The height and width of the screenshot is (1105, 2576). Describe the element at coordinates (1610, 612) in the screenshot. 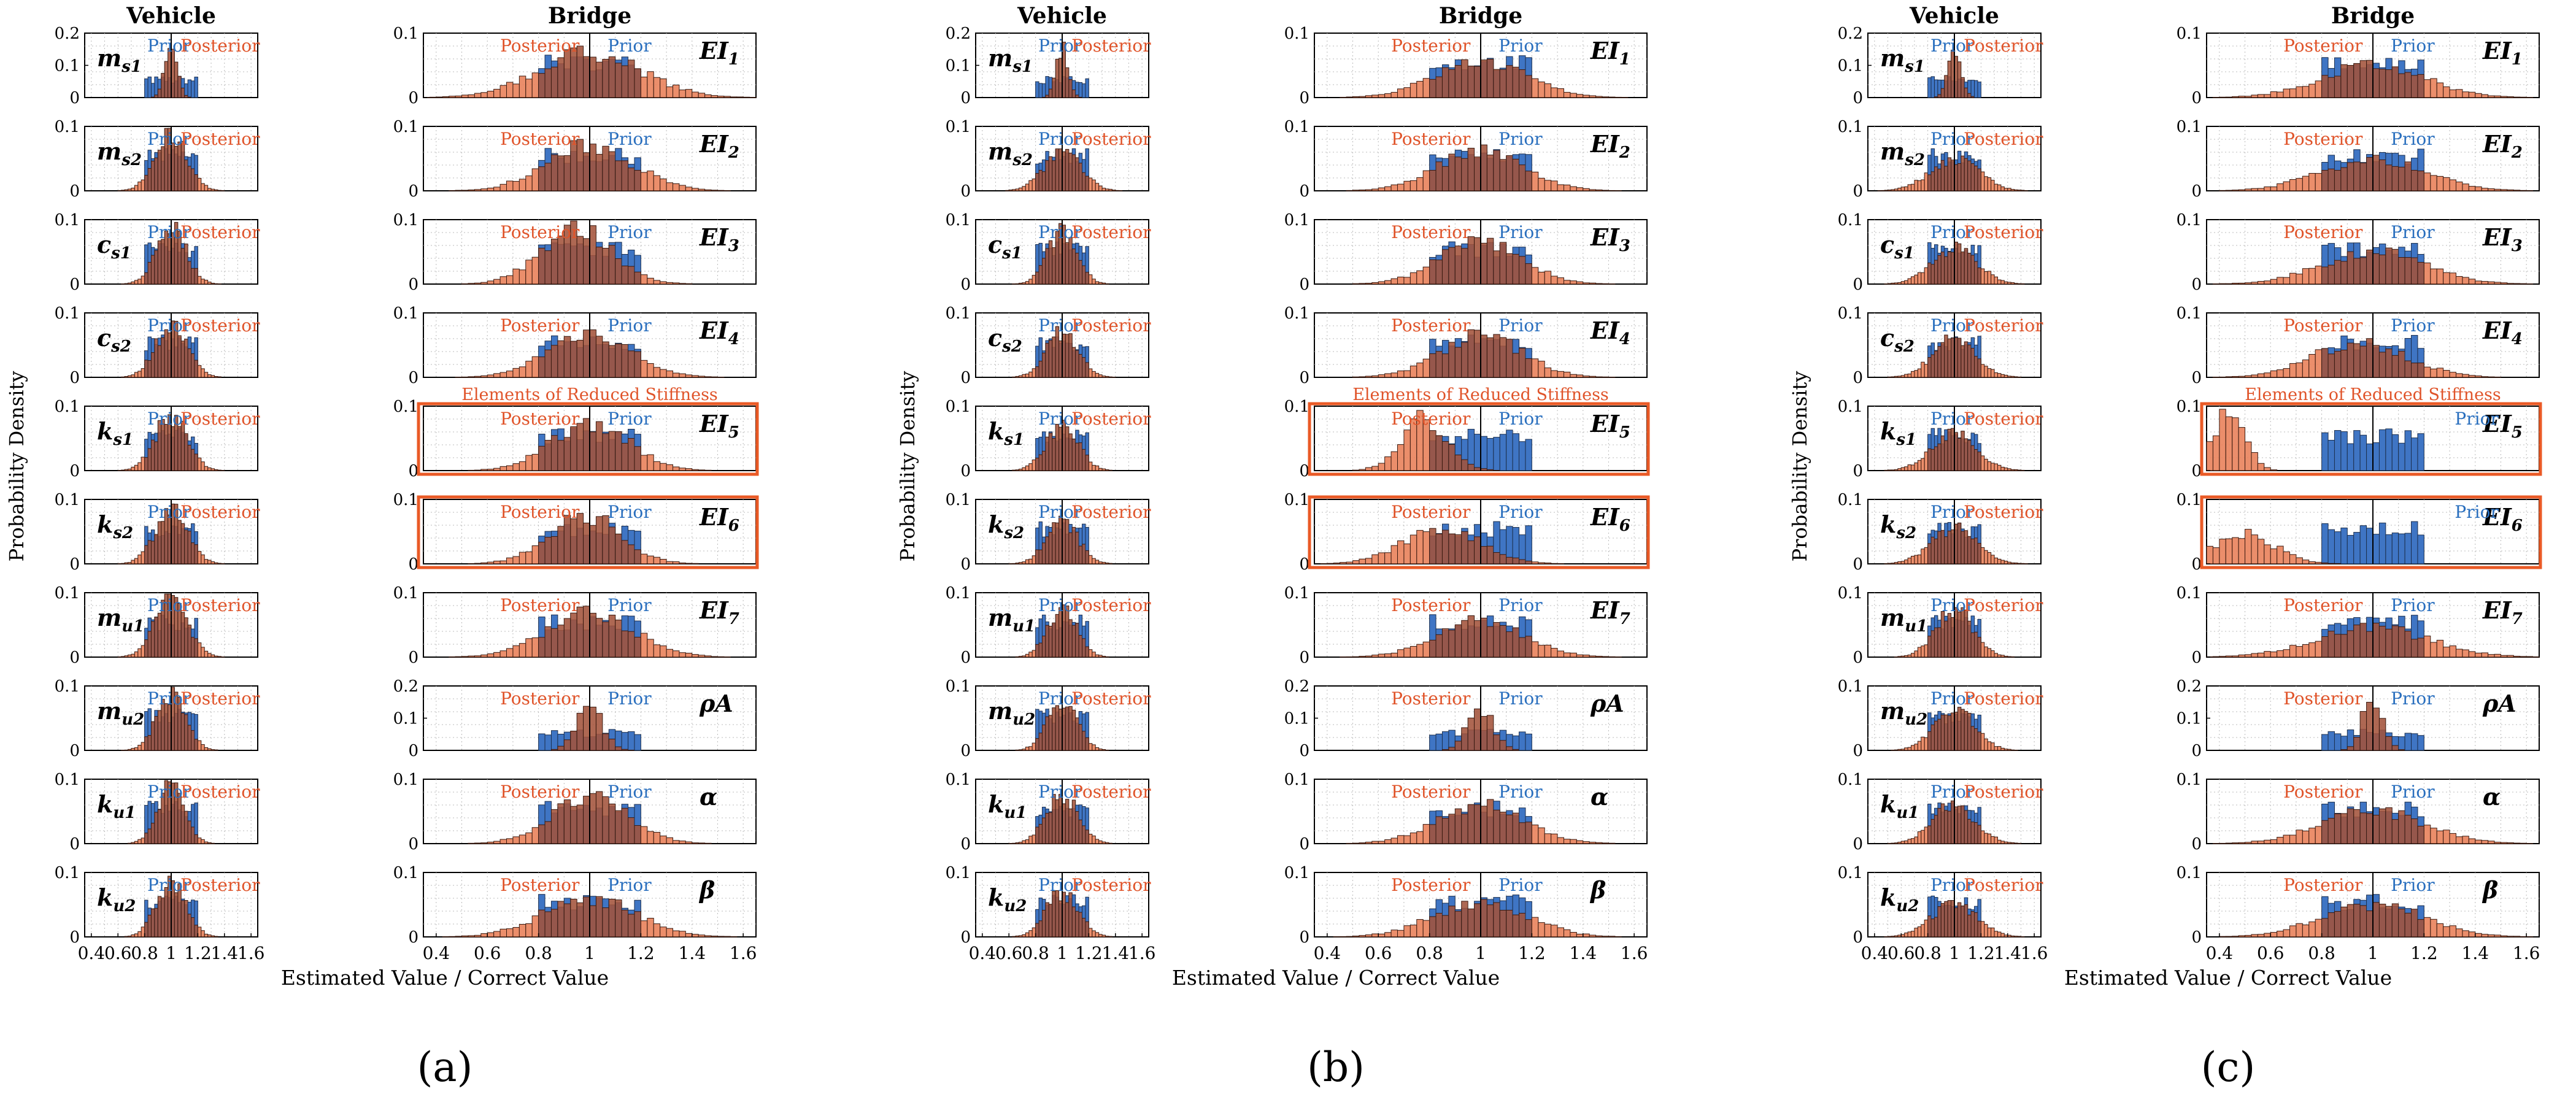

I see `parameter-label: EI7` at that location.